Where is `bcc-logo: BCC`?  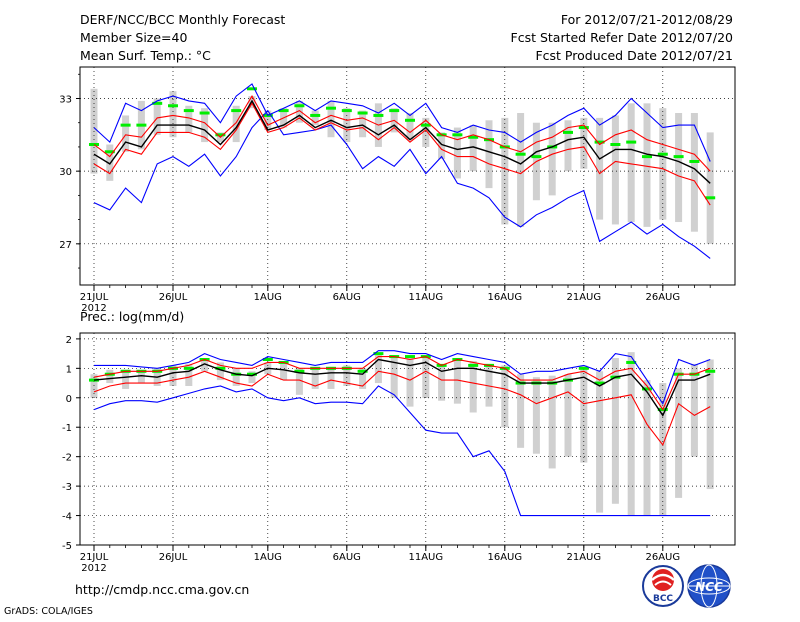
bcc-logo: BCC is located at coordinates (663, 586).